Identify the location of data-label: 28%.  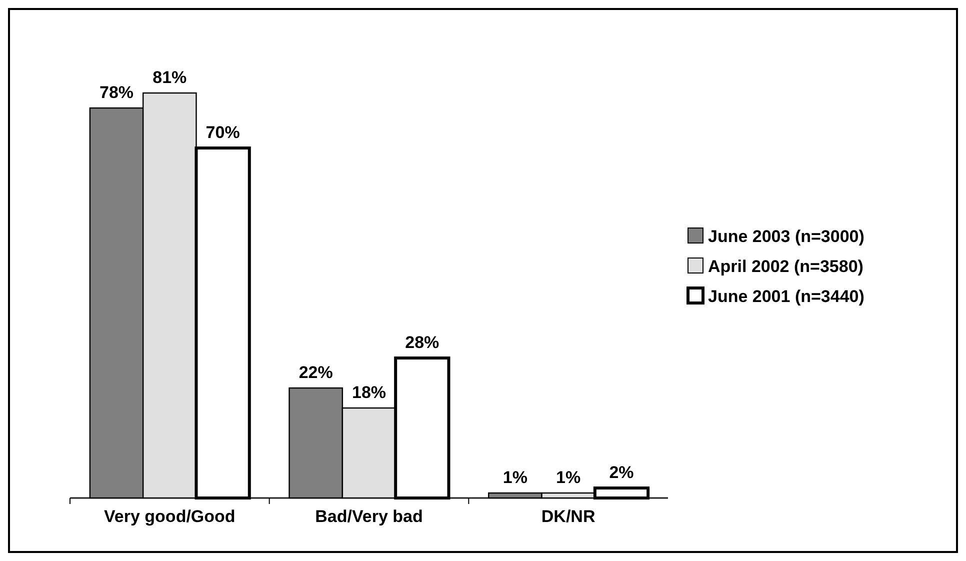
(422, 342).